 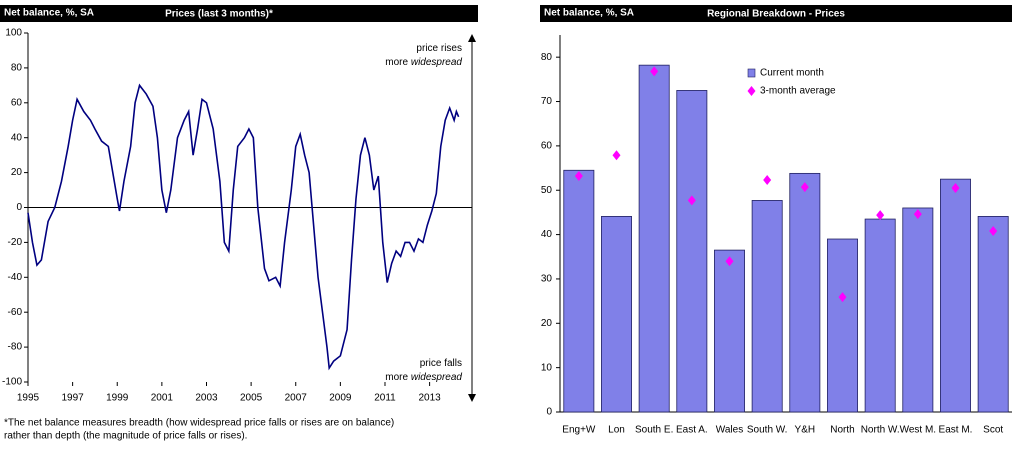 What do you see at coordinates (340, 398) in the screenshot?
I see `x-tick-label: 2009` at bounding box center [340, 398].